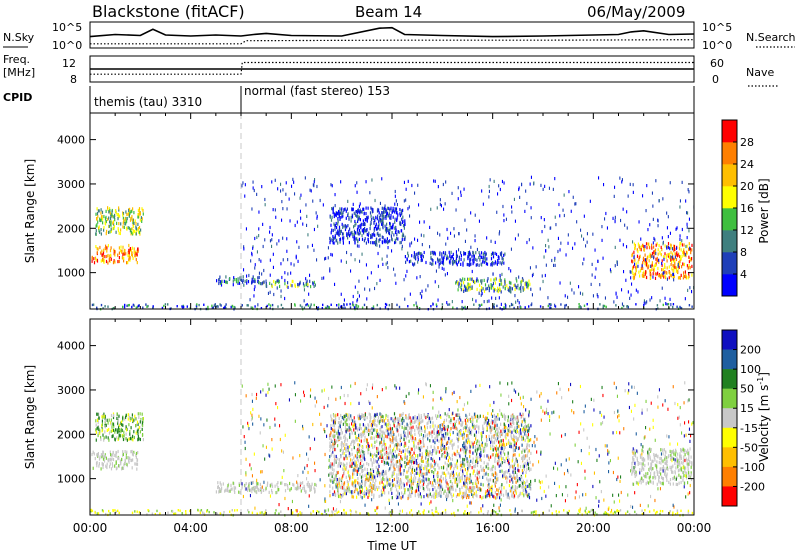  What do you see at coordinates (388, 12) in the screenshot?
I see `beam-title: Beam 14` at bounding box center [388, 12].